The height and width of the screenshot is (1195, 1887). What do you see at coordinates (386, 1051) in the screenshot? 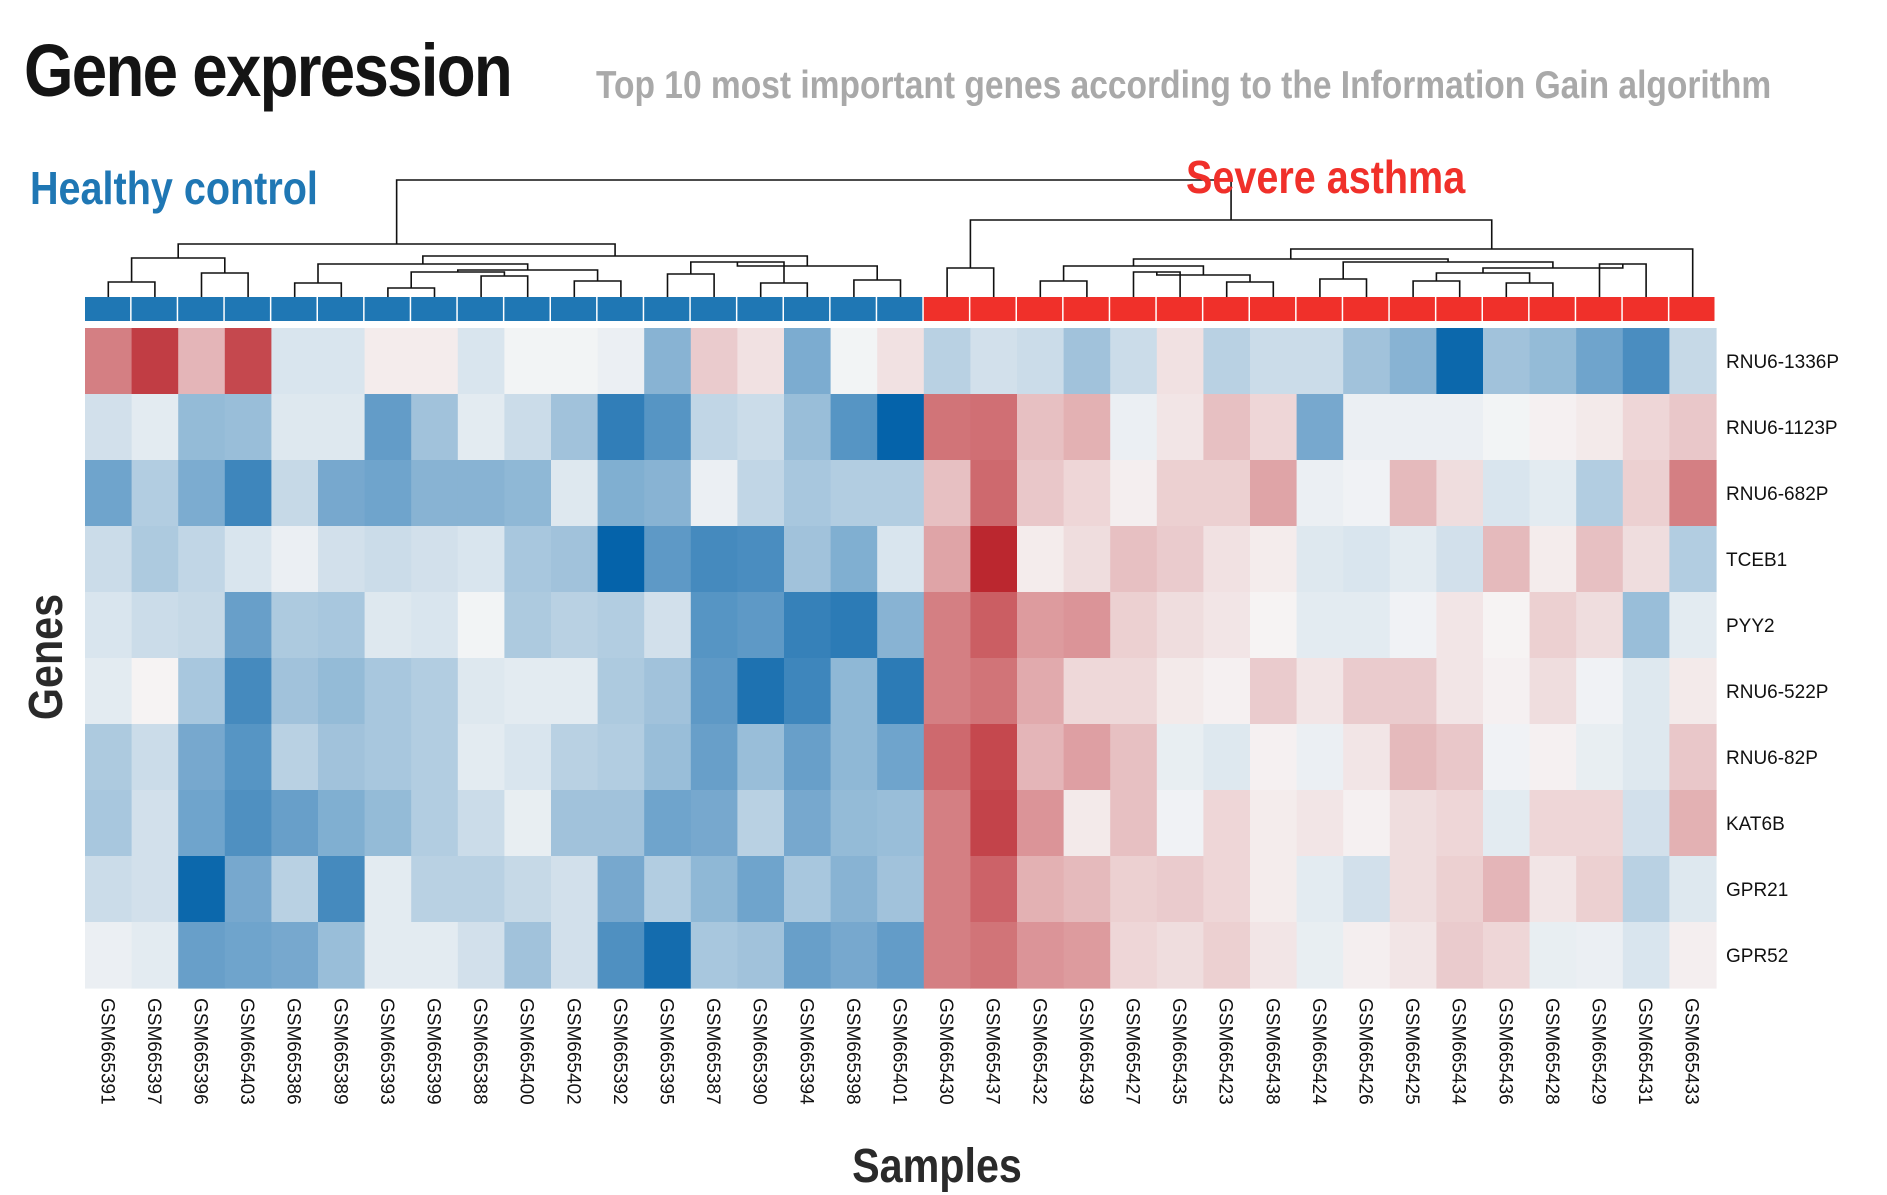
I see `sample-label: GSM665393` at bounding box center [386, 1051].